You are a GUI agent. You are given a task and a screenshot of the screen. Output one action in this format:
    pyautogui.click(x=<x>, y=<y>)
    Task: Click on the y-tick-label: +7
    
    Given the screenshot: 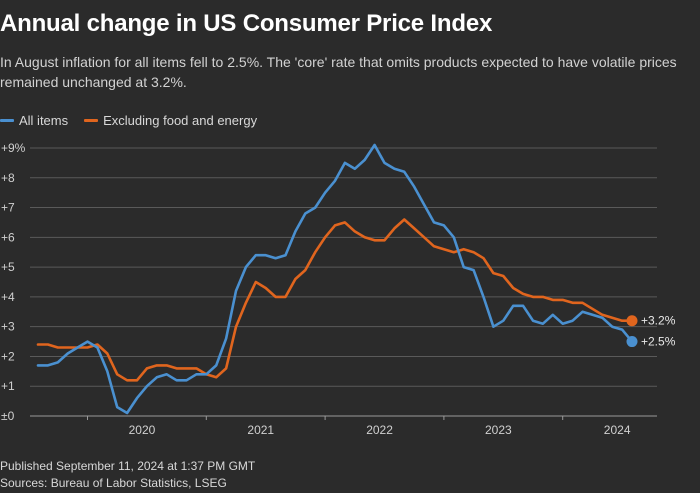 What is the action you would take?
    pyautogui.click(x=8, y=208)
    